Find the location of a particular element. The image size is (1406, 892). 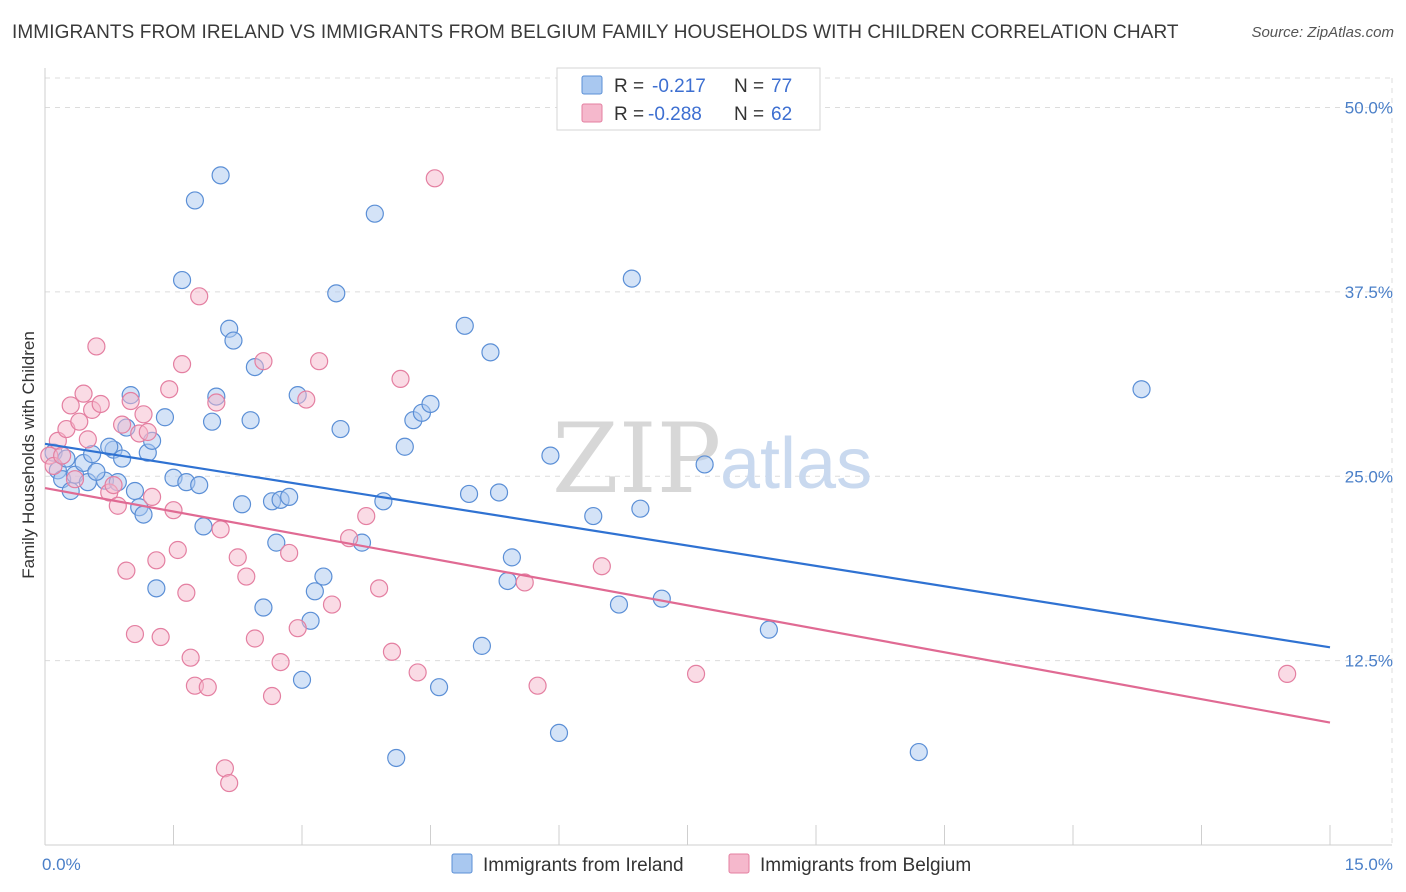

y-tick-label-1: 25.0% is located at coordinates (1369, 476).